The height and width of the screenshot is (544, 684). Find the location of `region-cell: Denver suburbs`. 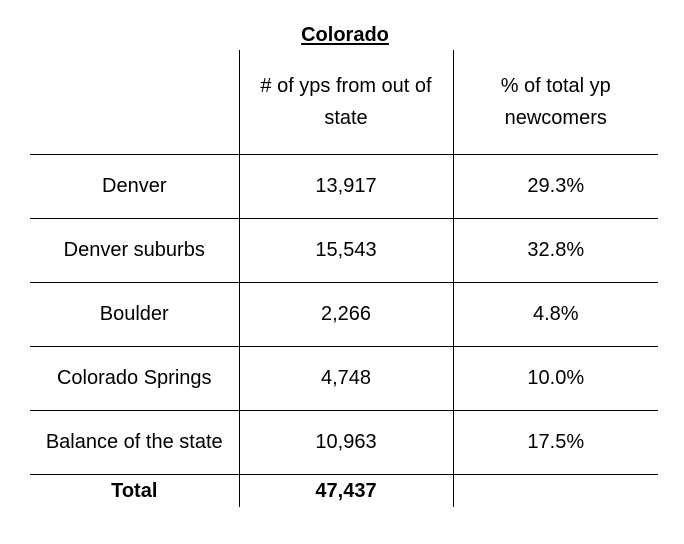

region-cell: Denver suburbs is located at coordinates (135, 250).